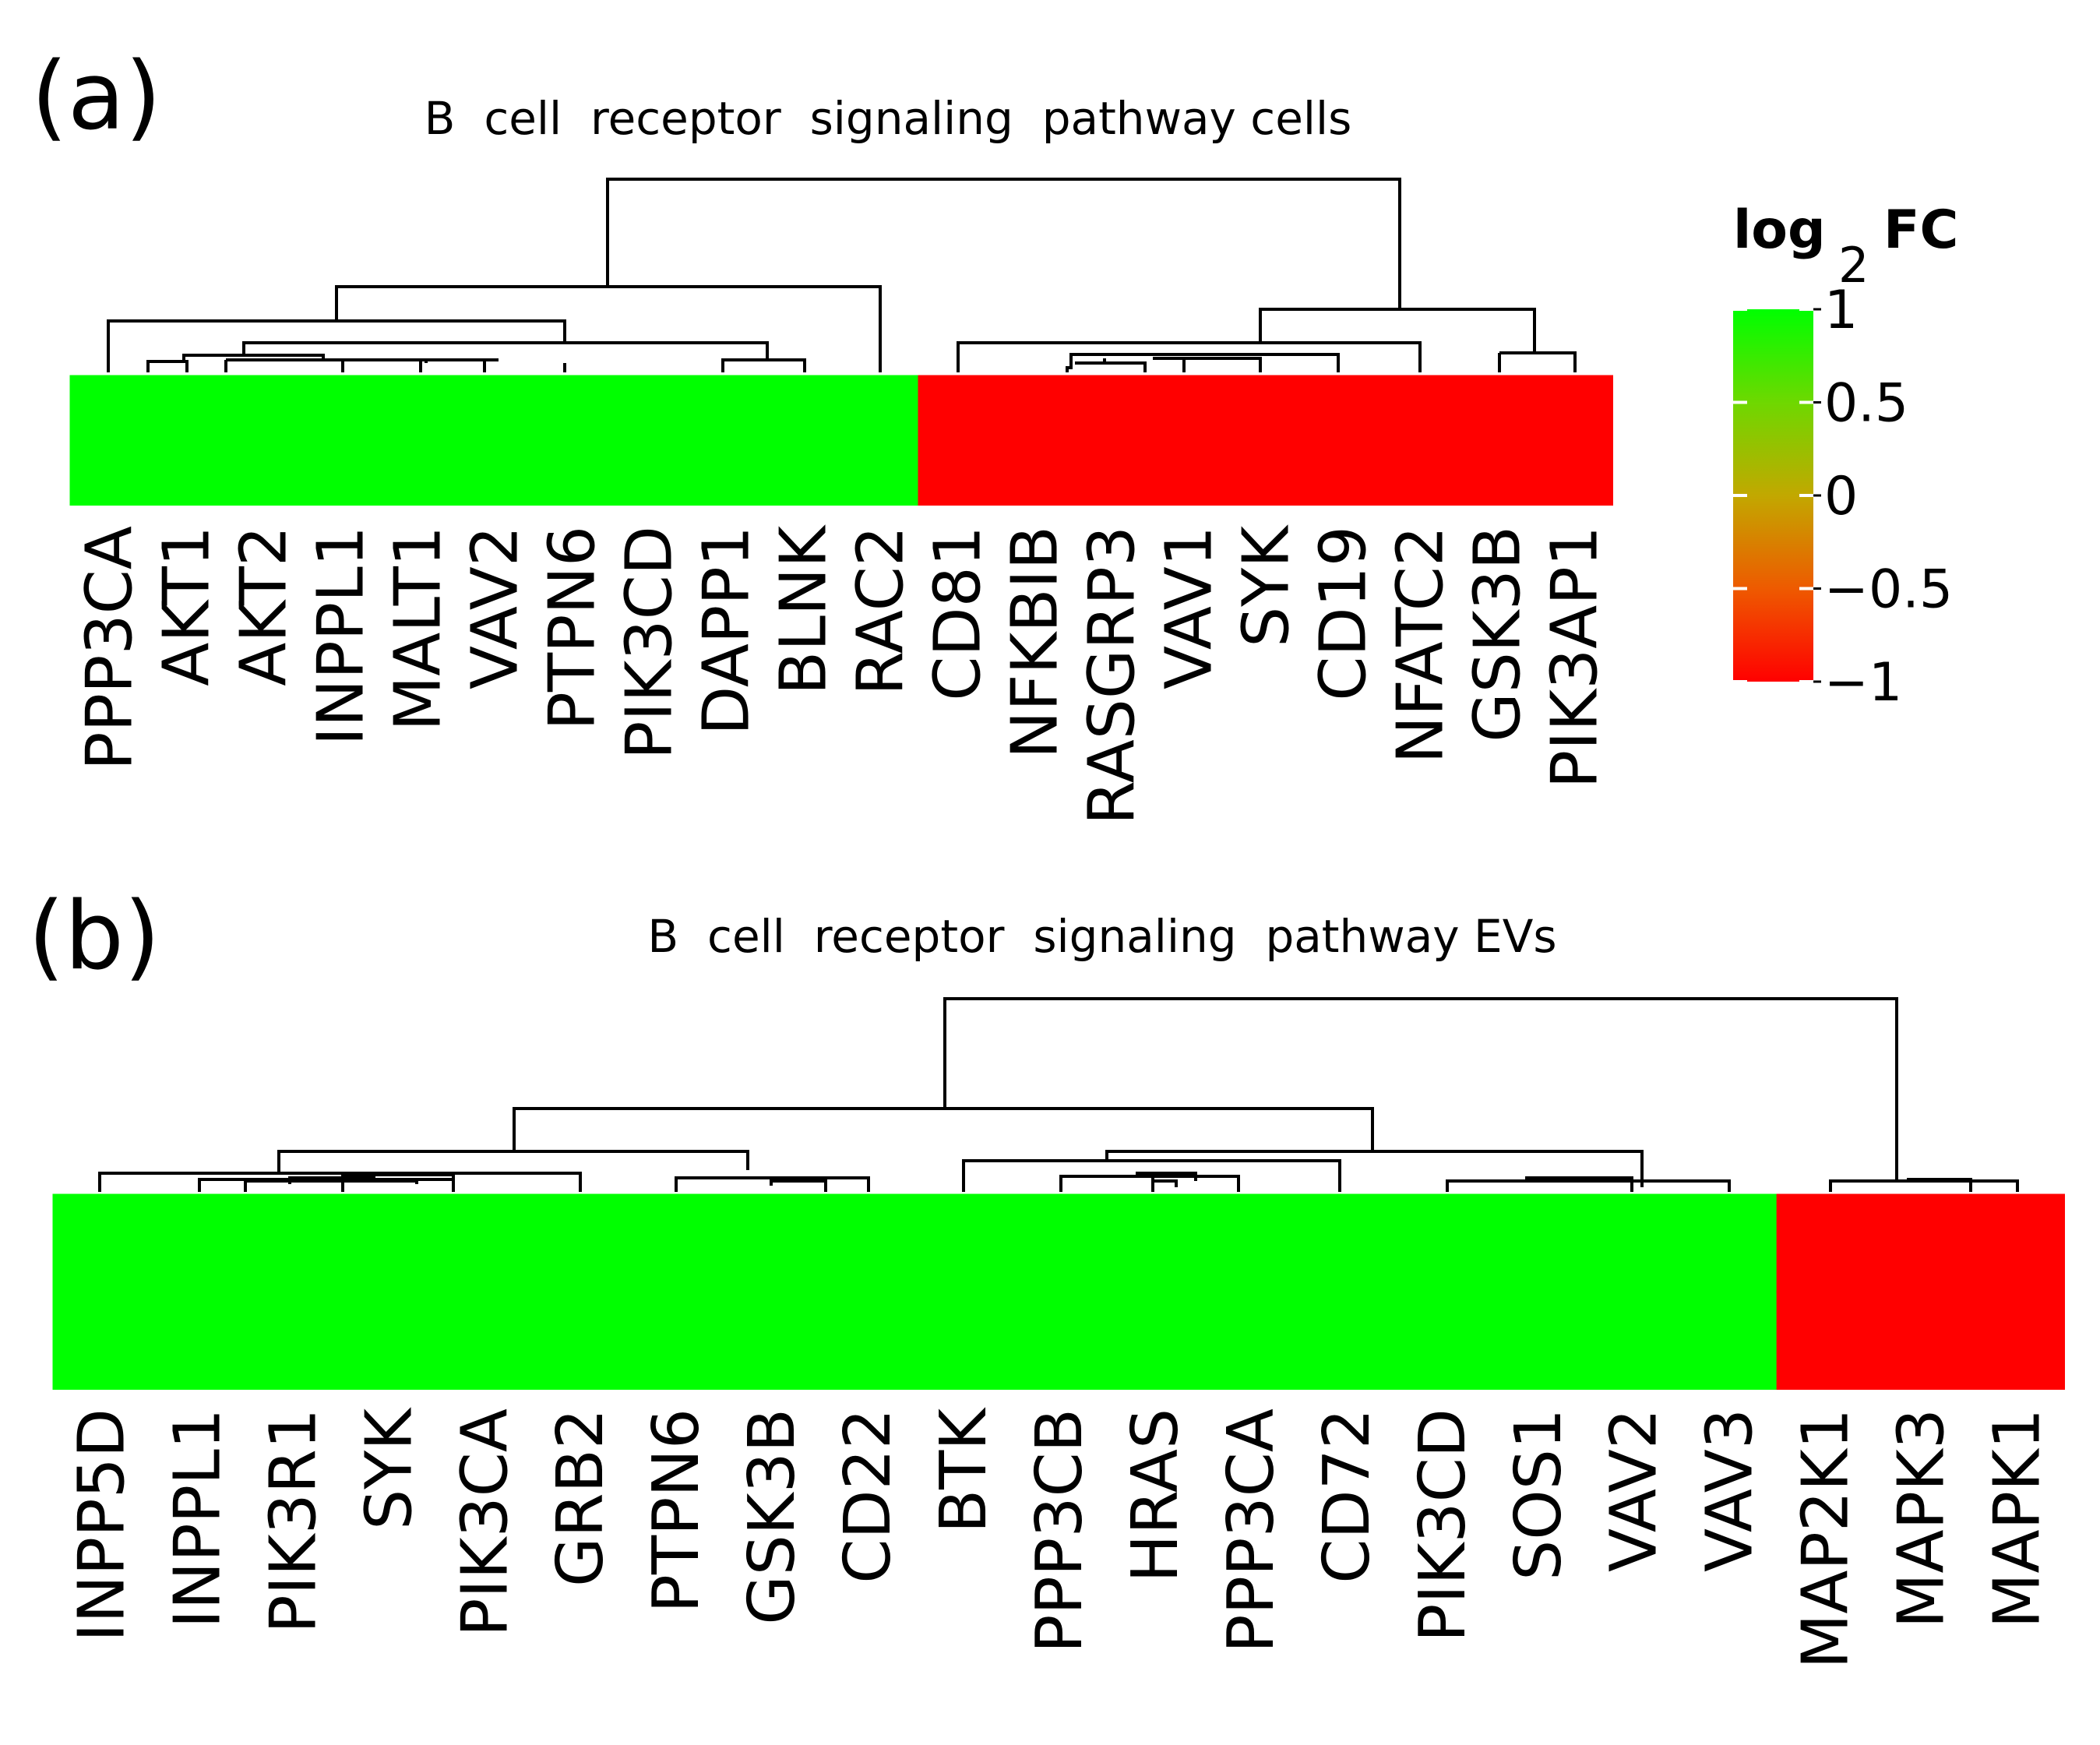 Image resolution: width=2100 pixels, height=1745 pixels. I want to click on heat-cell-cd22, so click(867, 1242).